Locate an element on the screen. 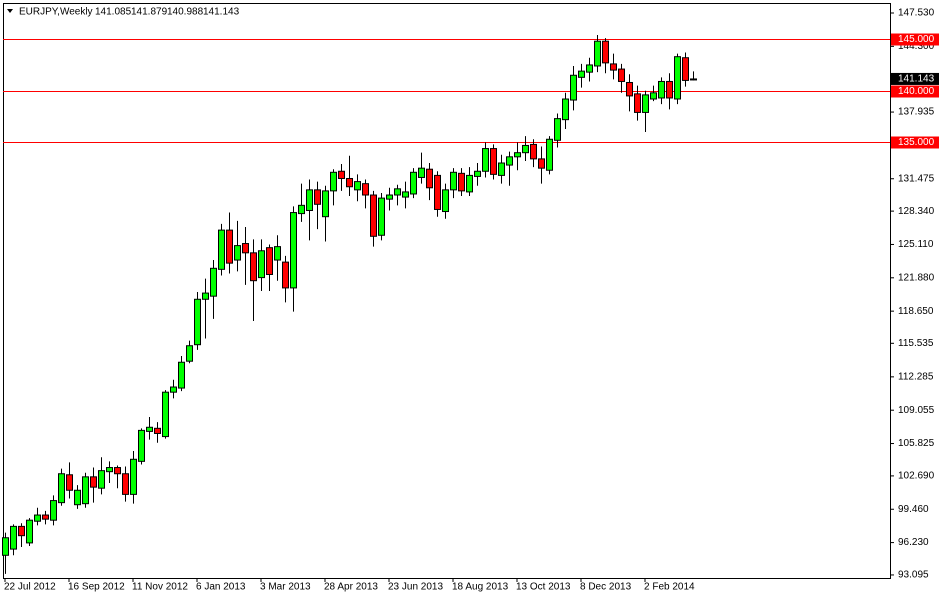 Image resolution: width=941 pixels, height=597 pixels. ohlc-high: 141.879 is located at coordinates (149, 12).